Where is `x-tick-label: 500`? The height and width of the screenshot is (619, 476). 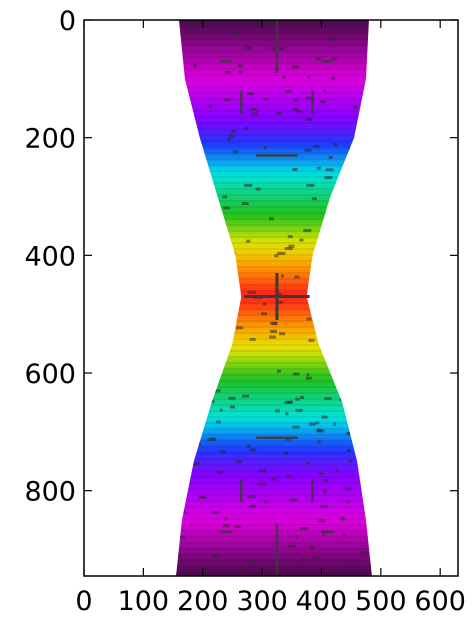 x-tick-label: 500 is located at coordinates (381, 601).